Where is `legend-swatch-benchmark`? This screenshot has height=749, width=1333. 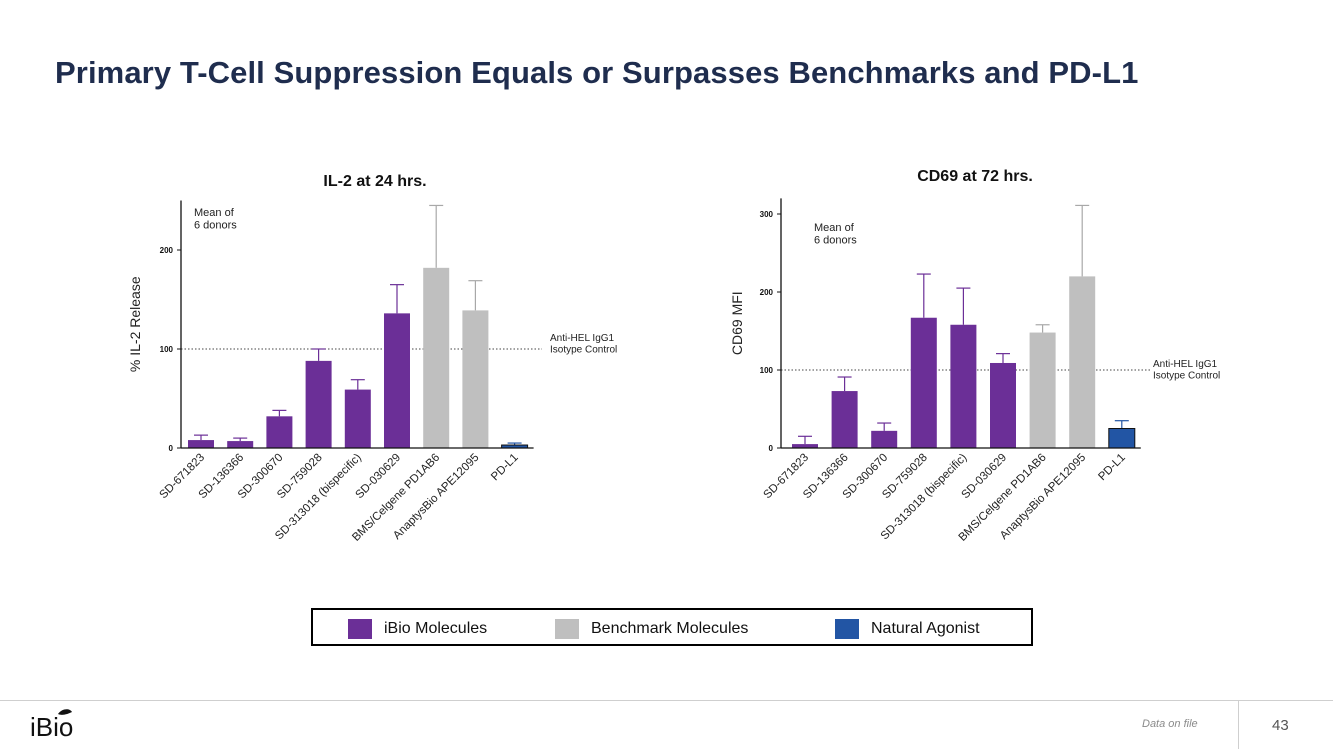
legend-swatch-benchmark is located at coordinates (567, 629).